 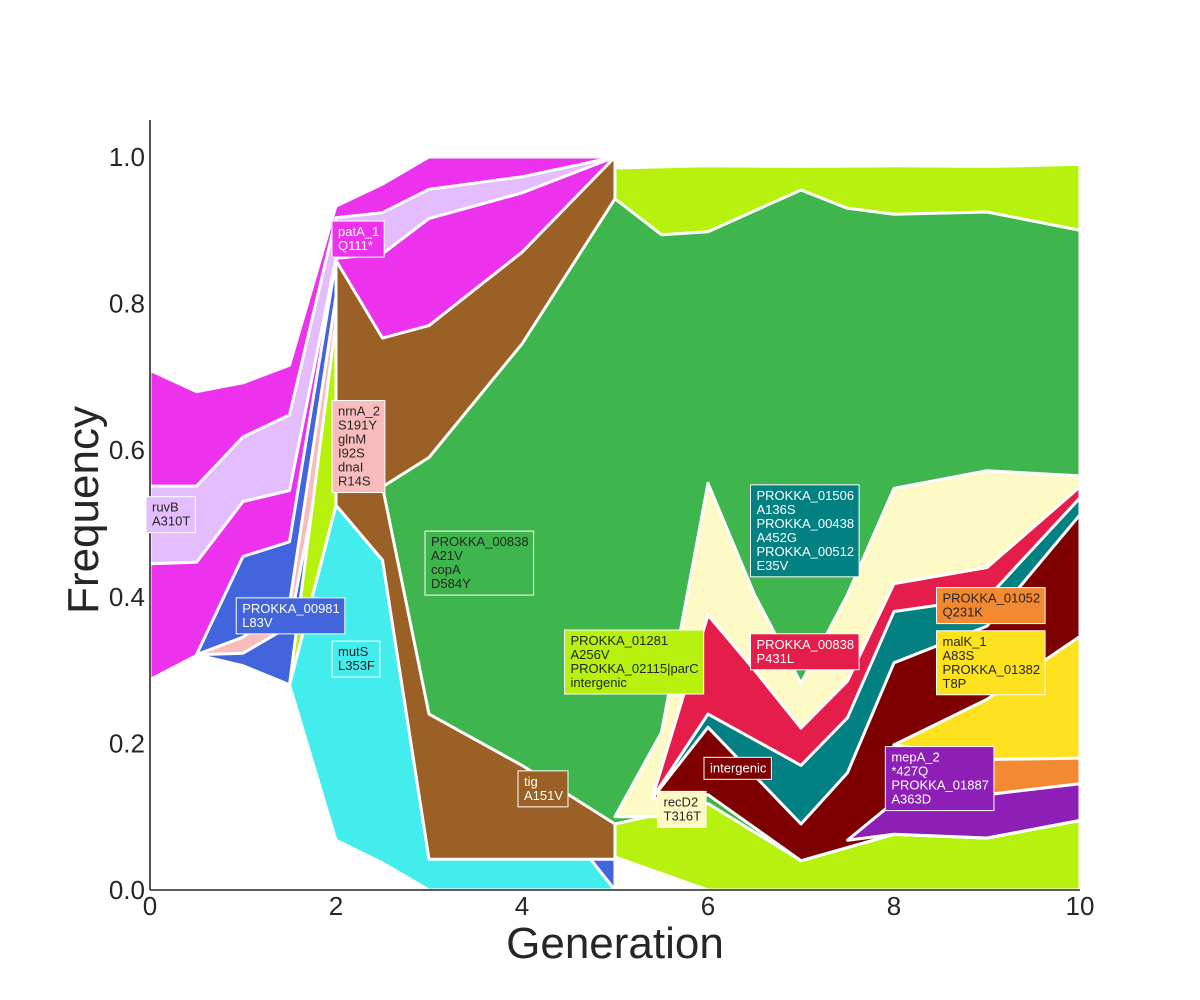 I want to click on mutation-label-text: P431L, so click(x=776, y=658).